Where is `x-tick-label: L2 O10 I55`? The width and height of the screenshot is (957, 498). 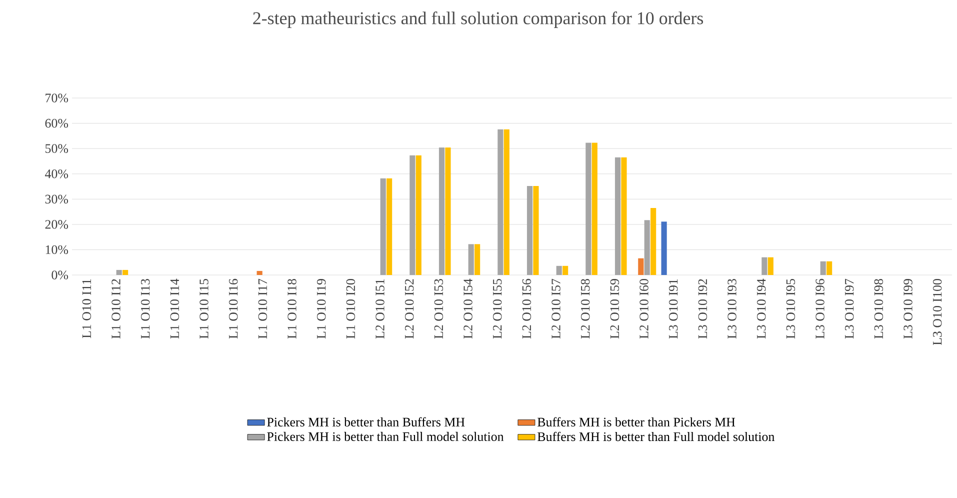
x-tick-label: L2 O10 I55 is located at coordinates (497, 309).